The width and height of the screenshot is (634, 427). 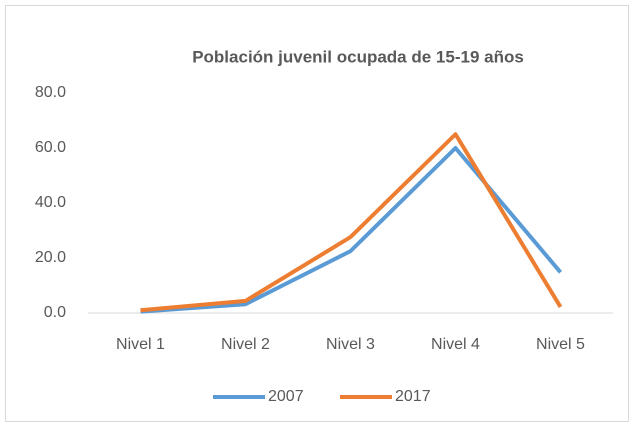 What do you see at coordinates (350, 344) in the screenshot?
I see `x-tick-label: Nivel 3` at bounding box center [350, 344].